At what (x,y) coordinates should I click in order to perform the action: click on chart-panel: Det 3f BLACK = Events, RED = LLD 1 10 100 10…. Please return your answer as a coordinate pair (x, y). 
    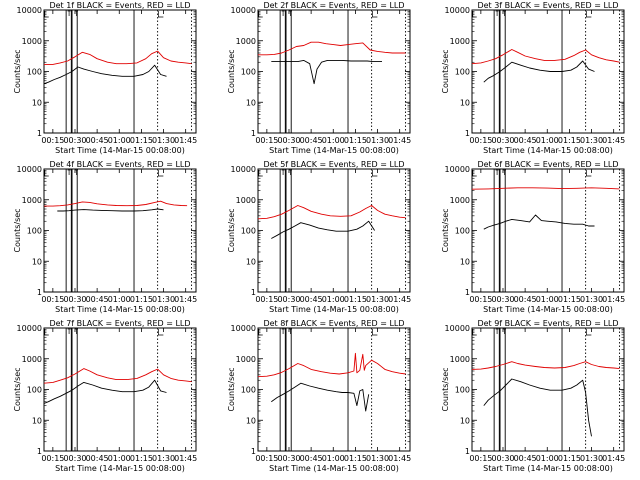
    Looking at the image, I should click on (533, 78).